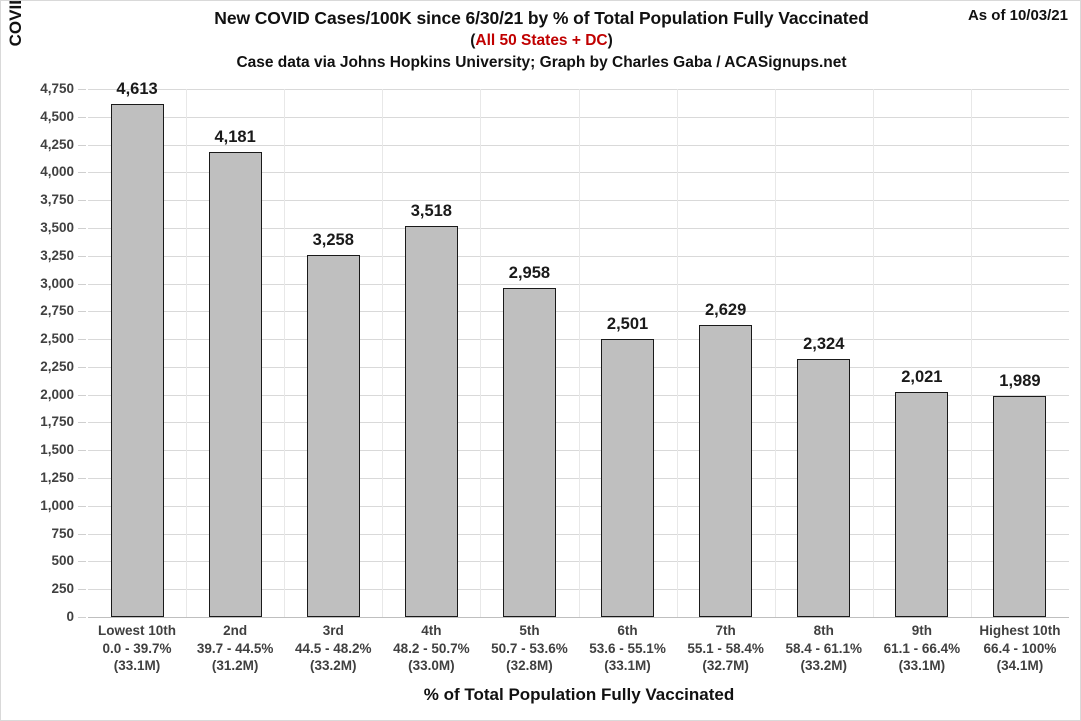  I want to click on y-axis-tick-label: 1,500, so click(57, 450).